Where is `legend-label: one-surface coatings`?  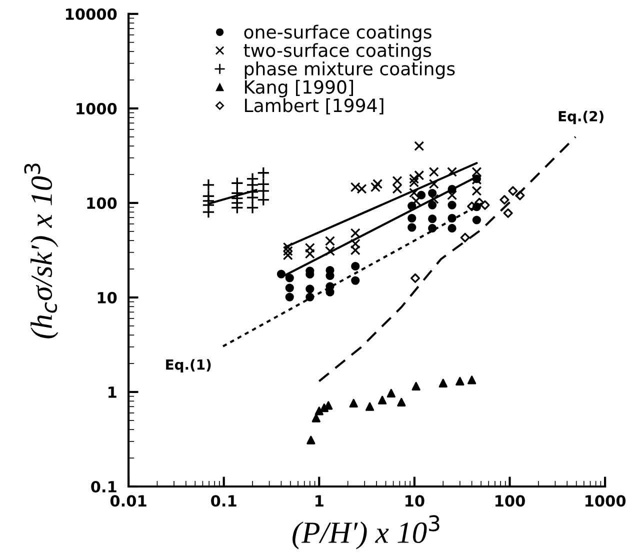
legend-label: one-surface coatings is located at coordinates (338, 33).